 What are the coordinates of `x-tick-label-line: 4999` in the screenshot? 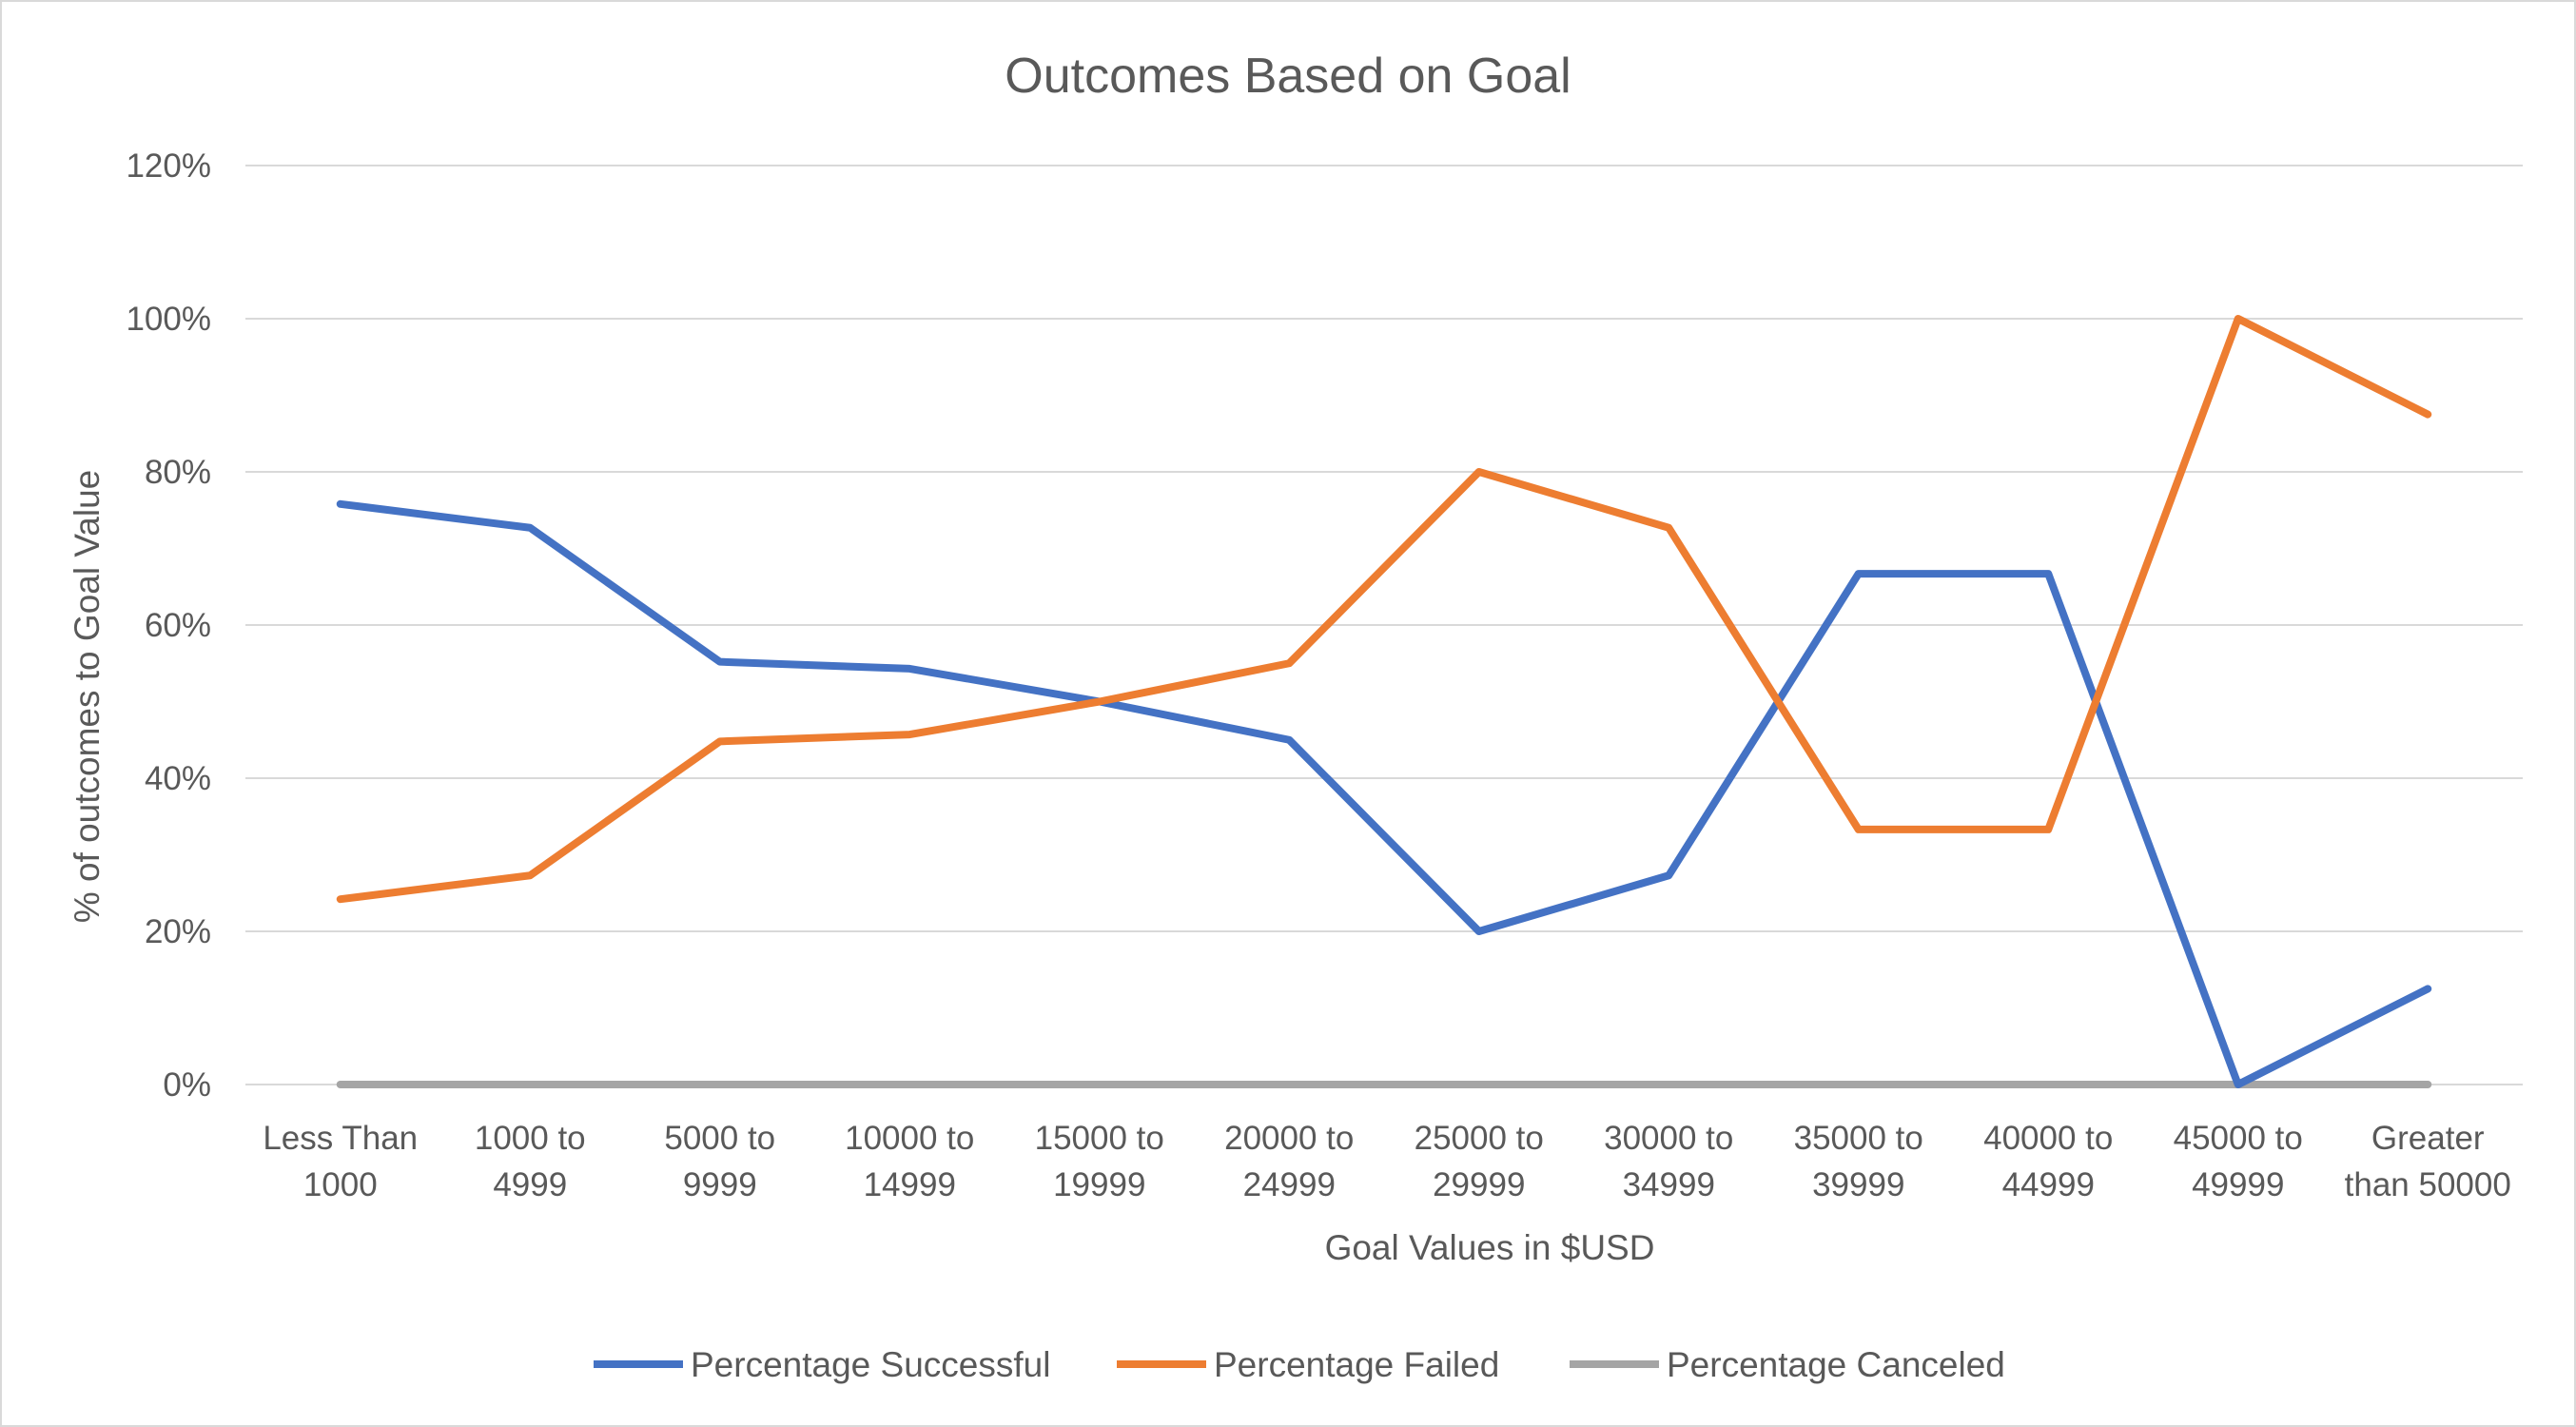 It's located at (530, 1185).